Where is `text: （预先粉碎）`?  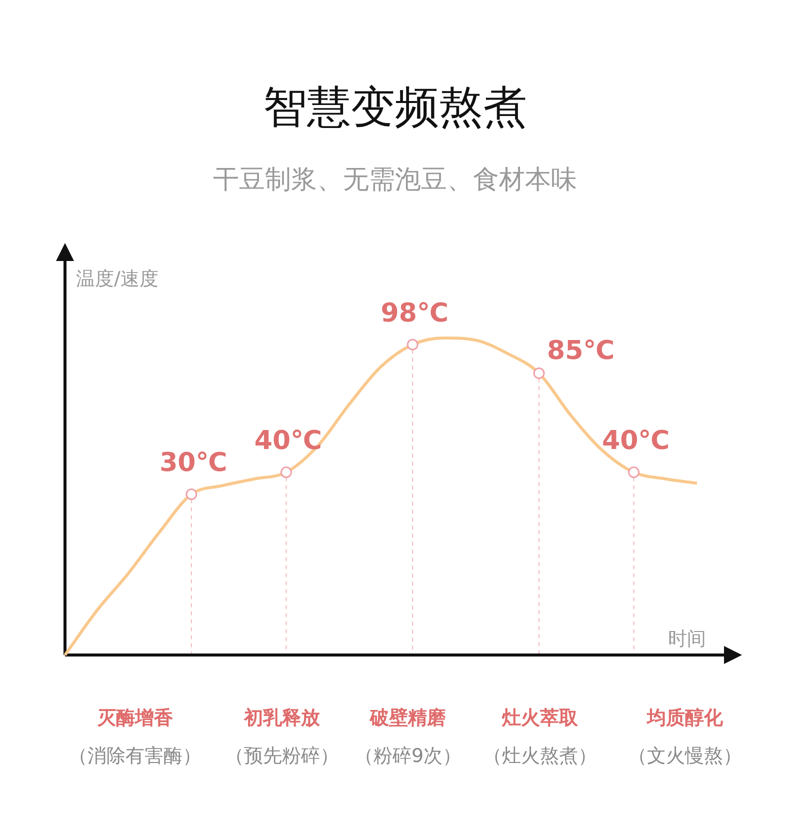 text: （预先粉碎） is located at coordinates (282, 756).